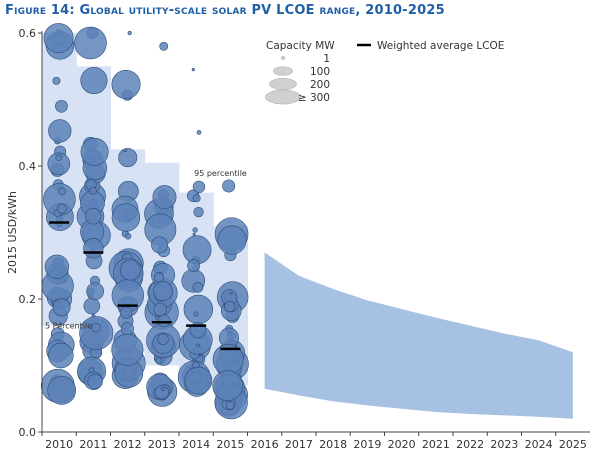  What do you see at coordinates (28, 33) in the screenshot?
I see `y-tick-label: 0.6` at bounding box center [28, 33].